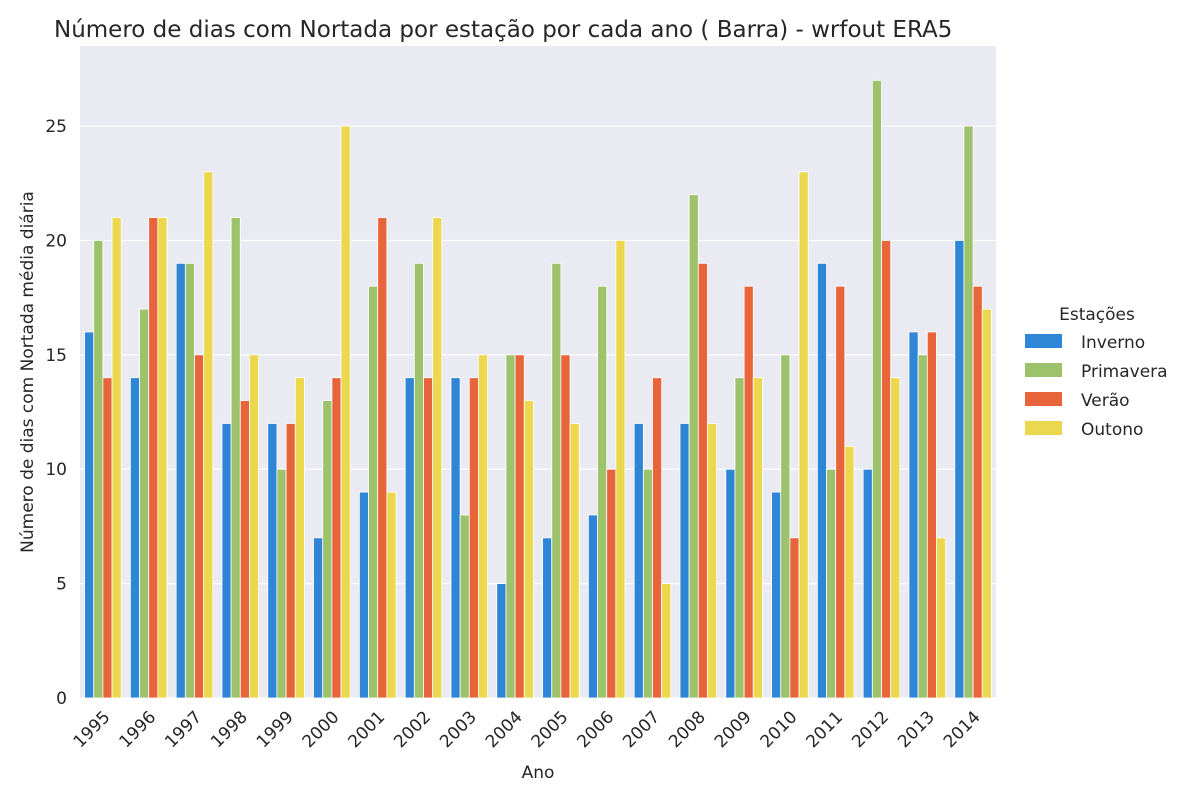 Image resolution: width=1200 pixels, height=804 pixels. What do you see at coordinates (473, 538) in the screenshot?
I see `bar-verão-2003` at bounding box center [473, 538].